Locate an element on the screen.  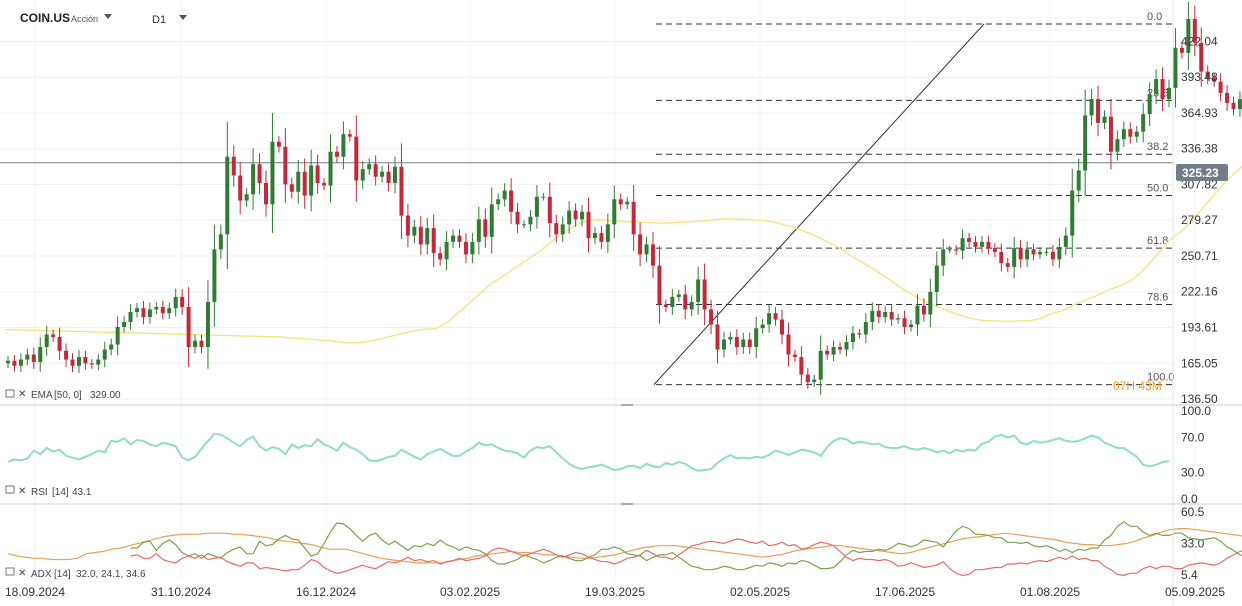
y-tick-label: 336.38 is located at coordinates (1199, 149).